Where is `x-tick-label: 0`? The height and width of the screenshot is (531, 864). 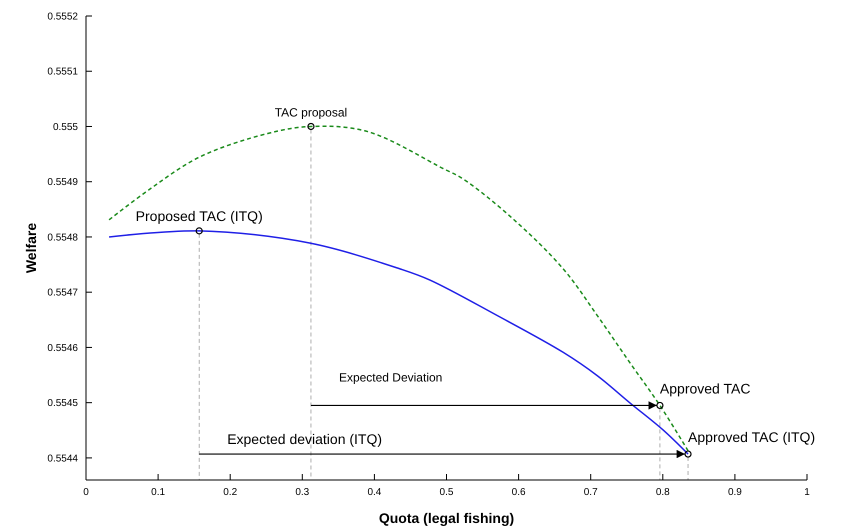 x-tick-label: 0 is located at coordinates (86, 492).